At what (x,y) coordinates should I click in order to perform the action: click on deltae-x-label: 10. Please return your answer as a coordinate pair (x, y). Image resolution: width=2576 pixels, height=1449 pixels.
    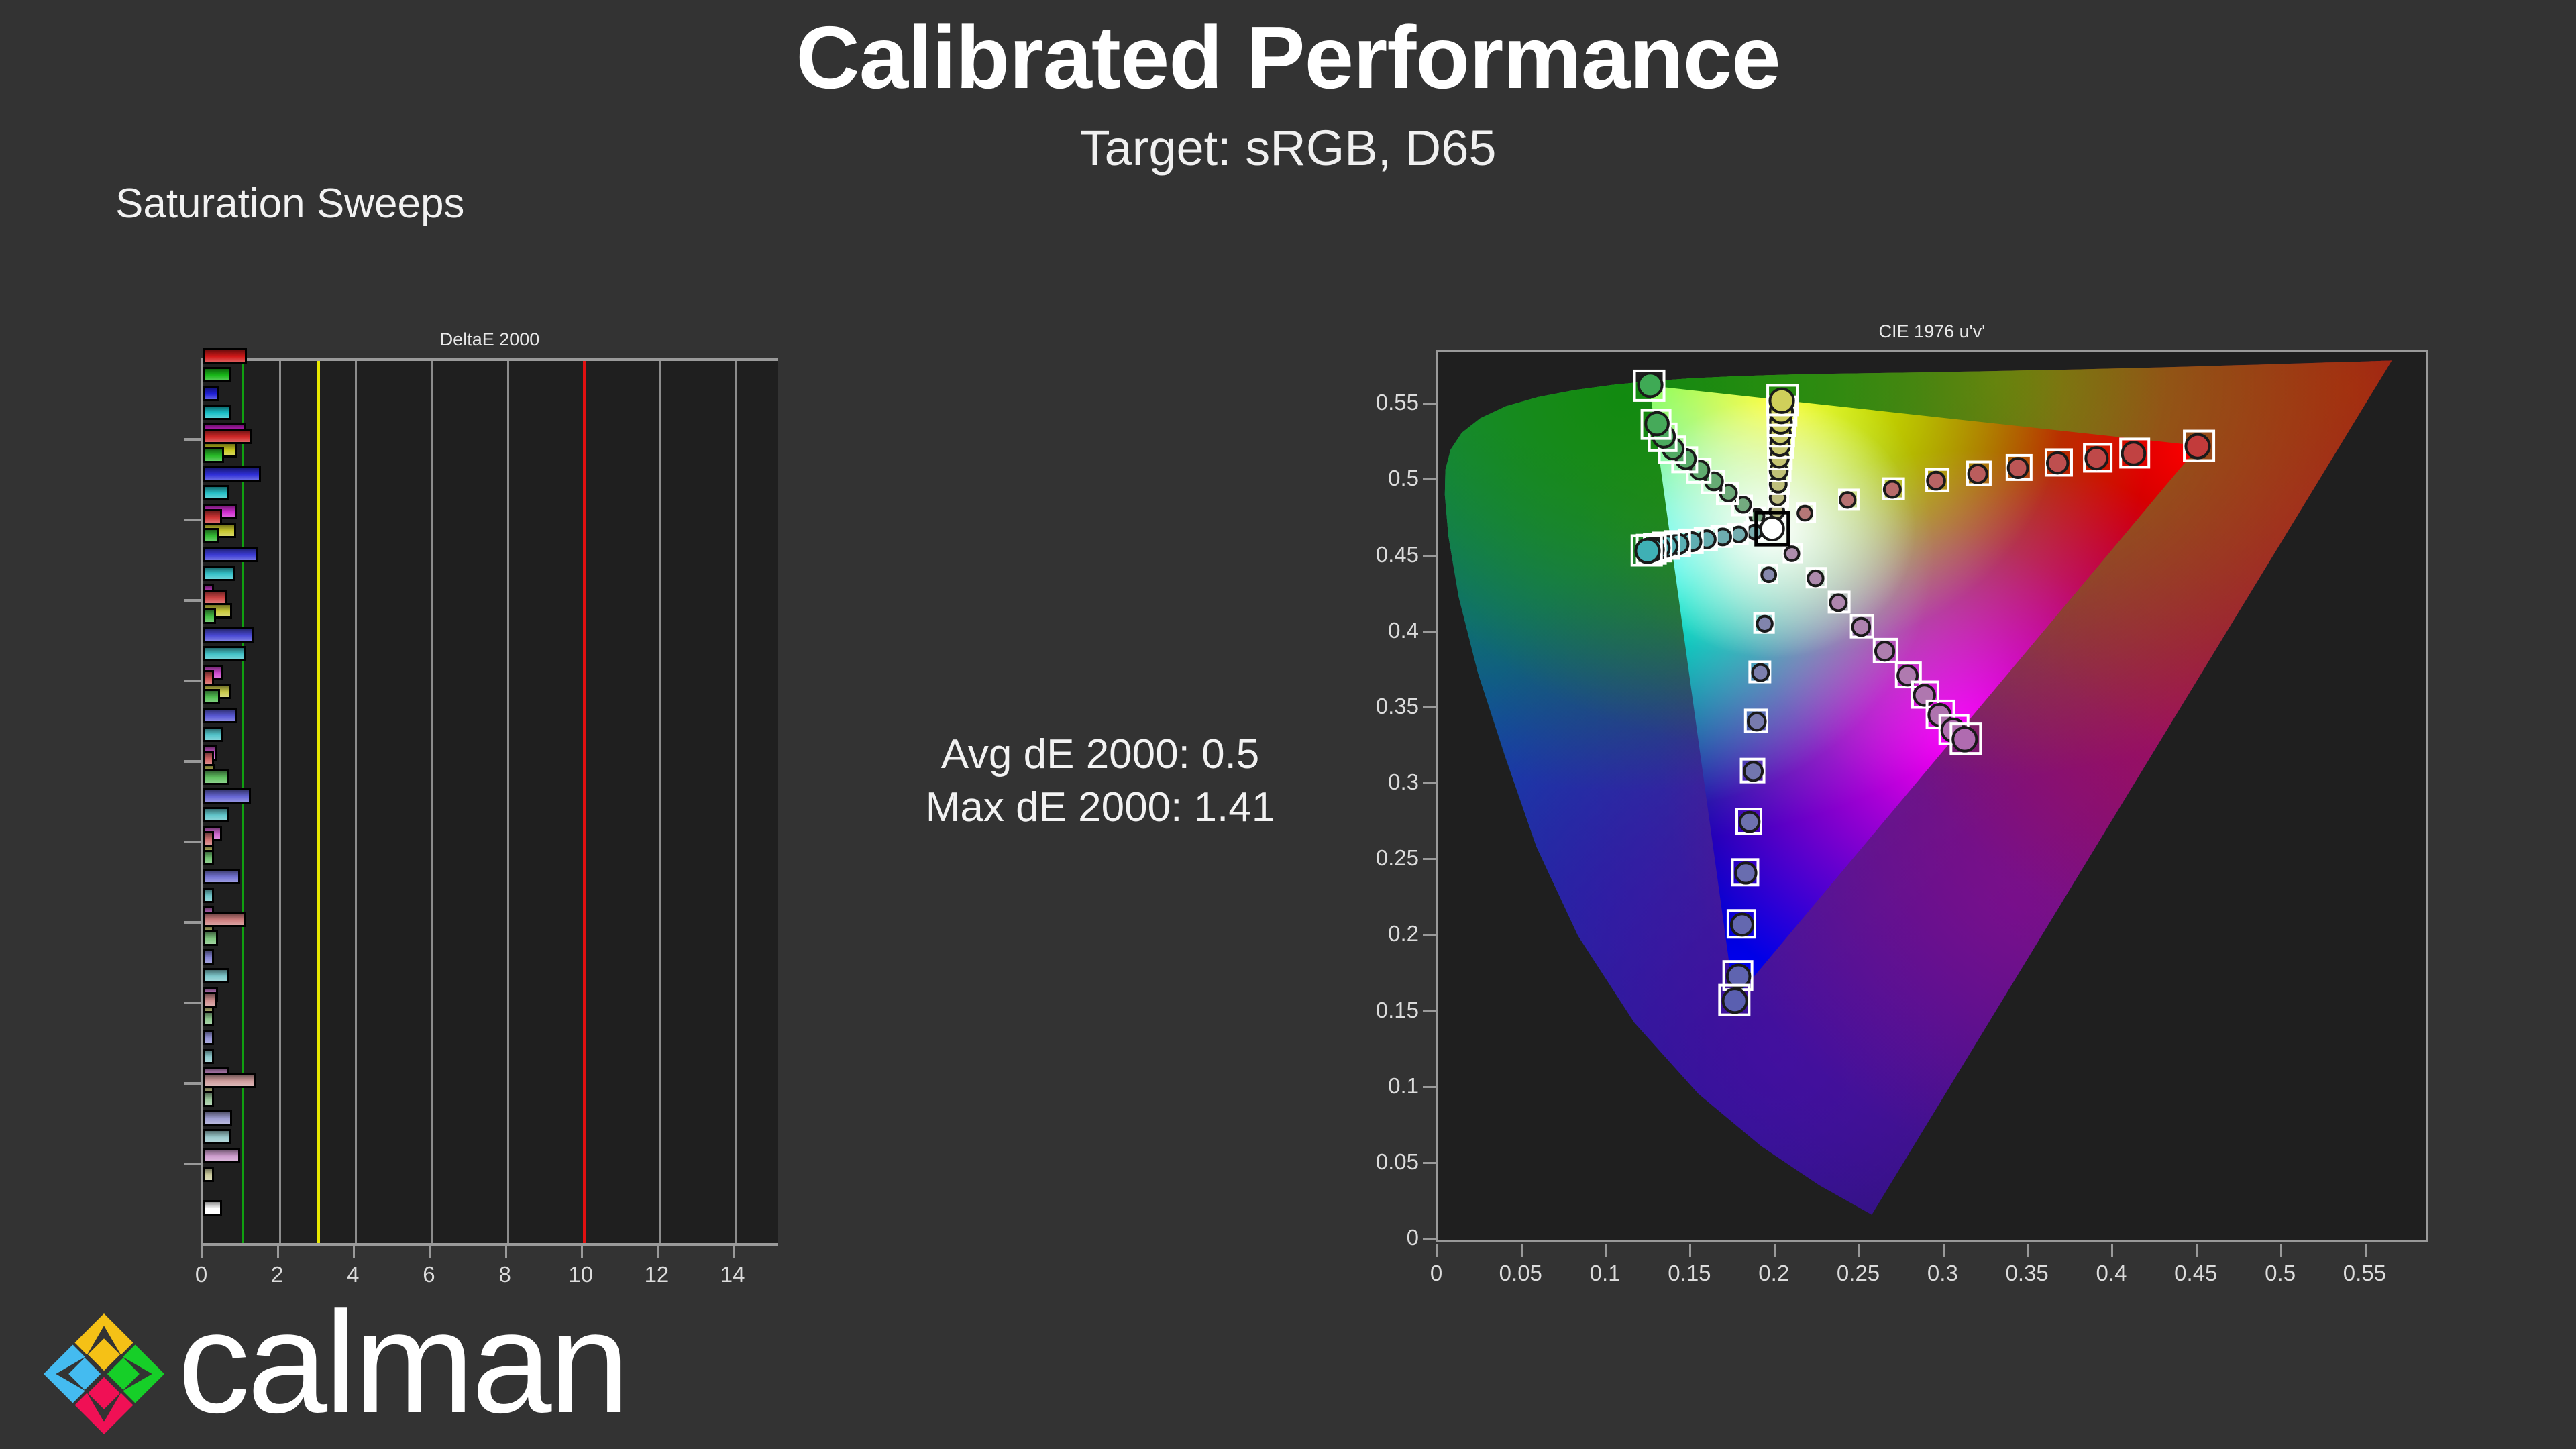
    Looking at the image, I should click on (581, 1274).